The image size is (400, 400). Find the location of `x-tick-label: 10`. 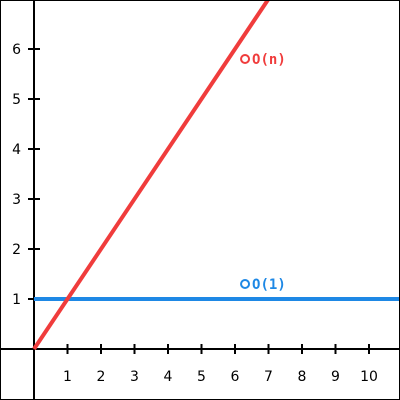

x-tick-label: 10 is located at coordinates (369, 377).